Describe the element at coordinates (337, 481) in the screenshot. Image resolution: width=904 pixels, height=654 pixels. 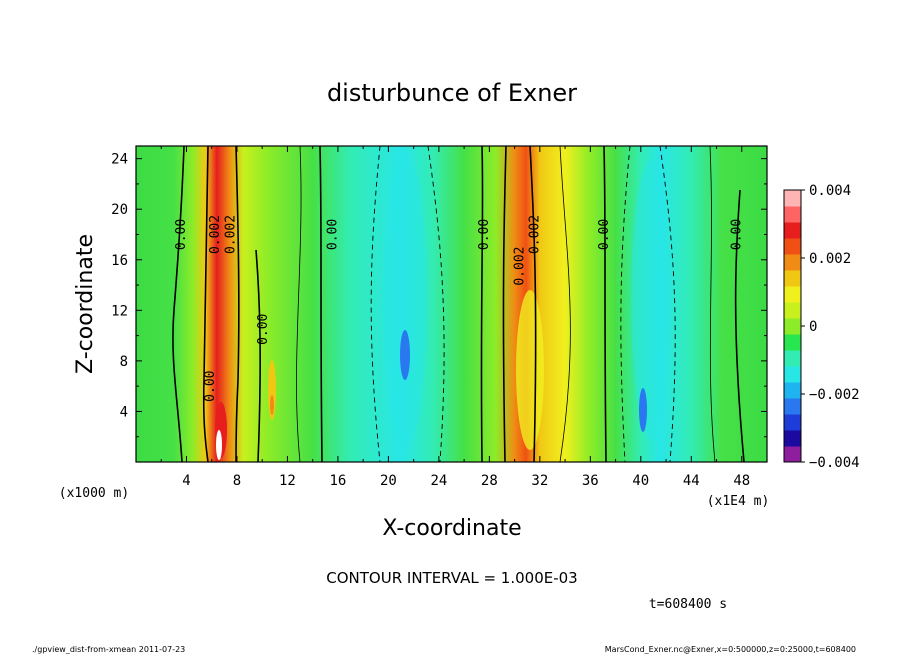
I see `x-tick-label: 16` at that location.